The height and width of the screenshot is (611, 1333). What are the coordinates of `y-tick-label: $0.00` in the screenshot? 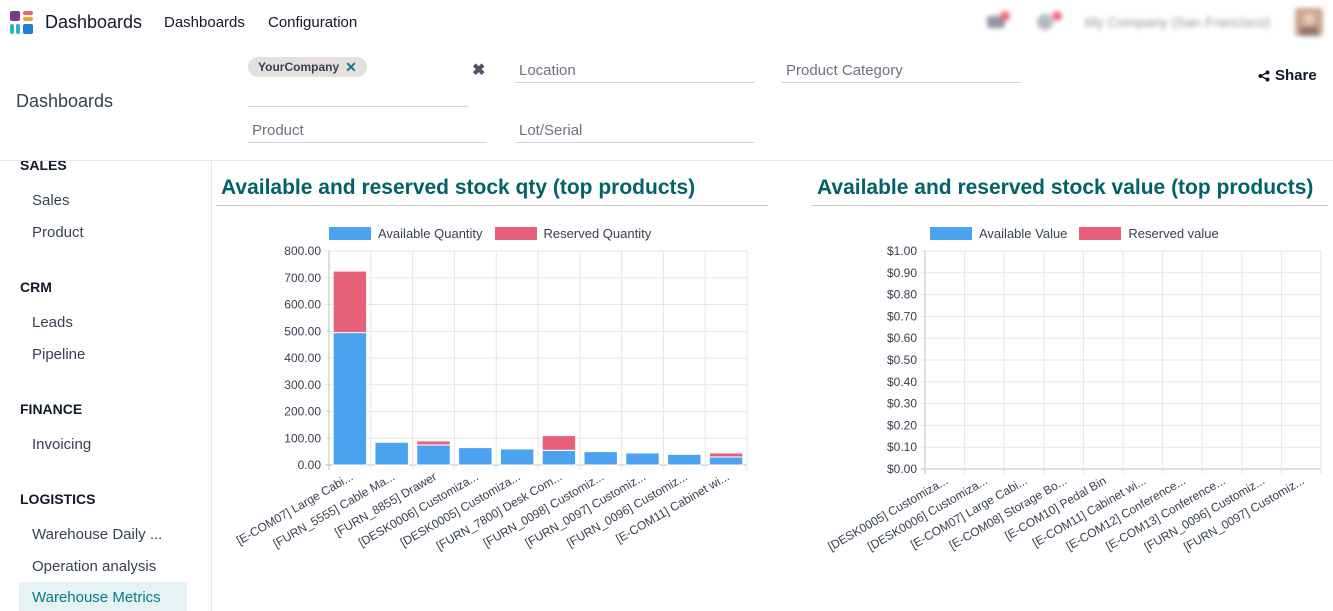 It's located at (902, 469).